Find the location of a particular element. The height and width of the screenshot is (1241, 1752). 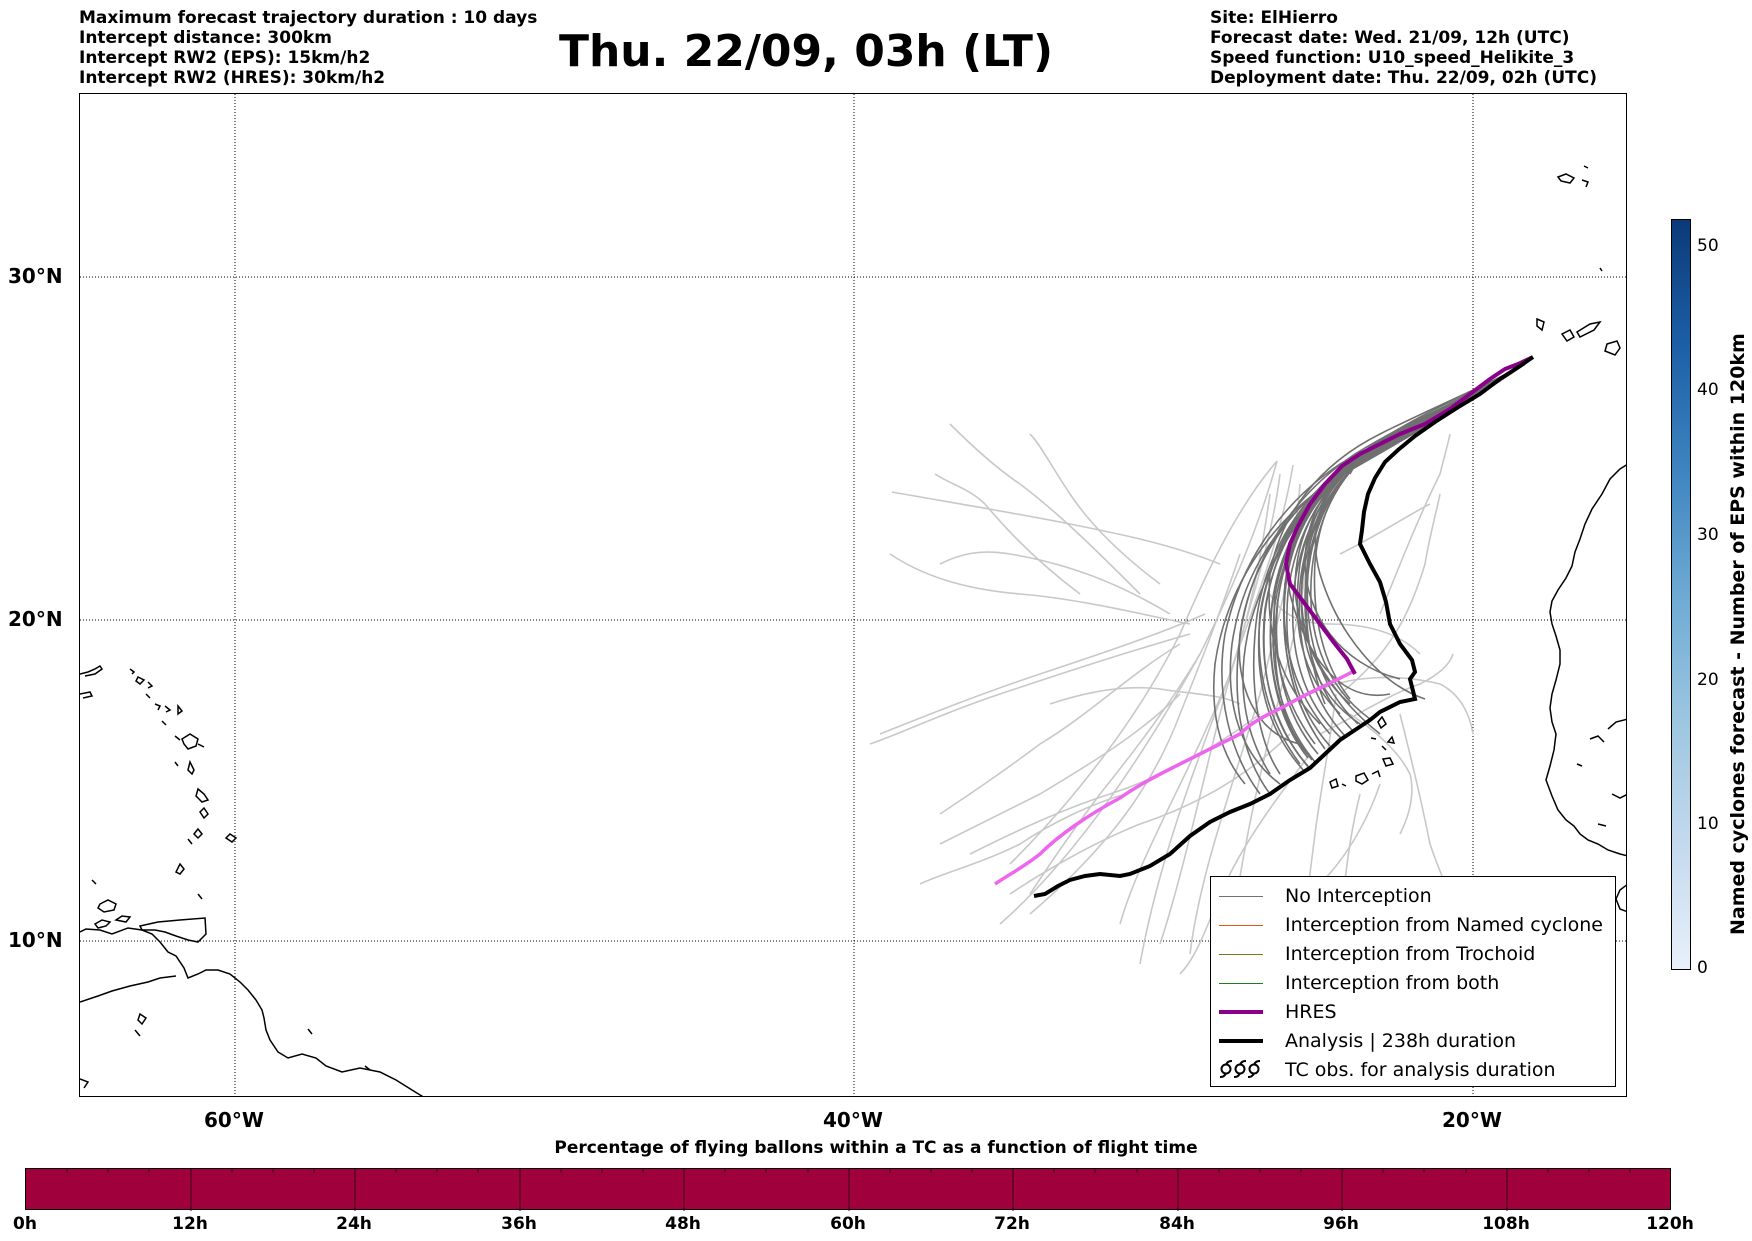

coastline-caribbean is located at coordinates (252, 880).